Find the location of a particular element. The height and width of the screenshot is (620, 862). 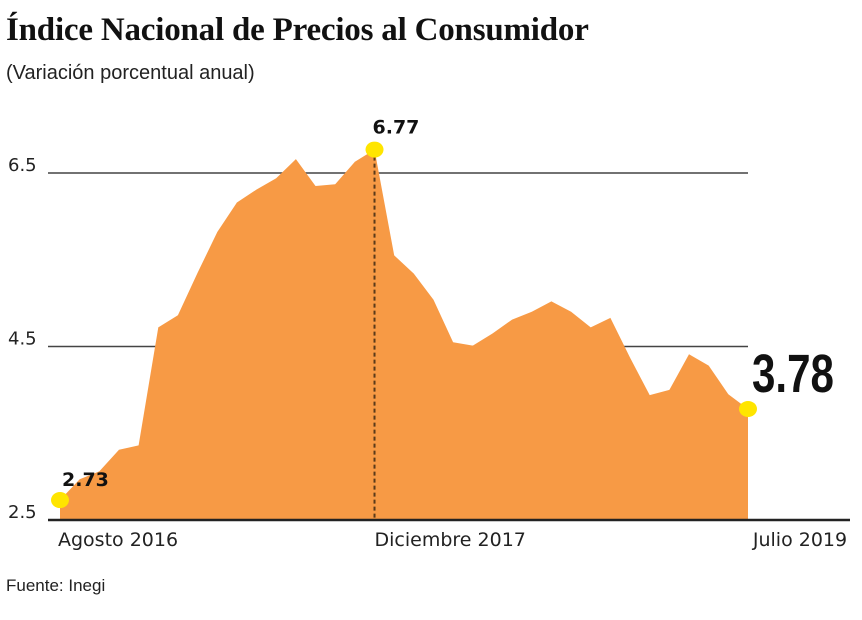

data-label-latest: 3.78 is located at coordinates (793, 374).